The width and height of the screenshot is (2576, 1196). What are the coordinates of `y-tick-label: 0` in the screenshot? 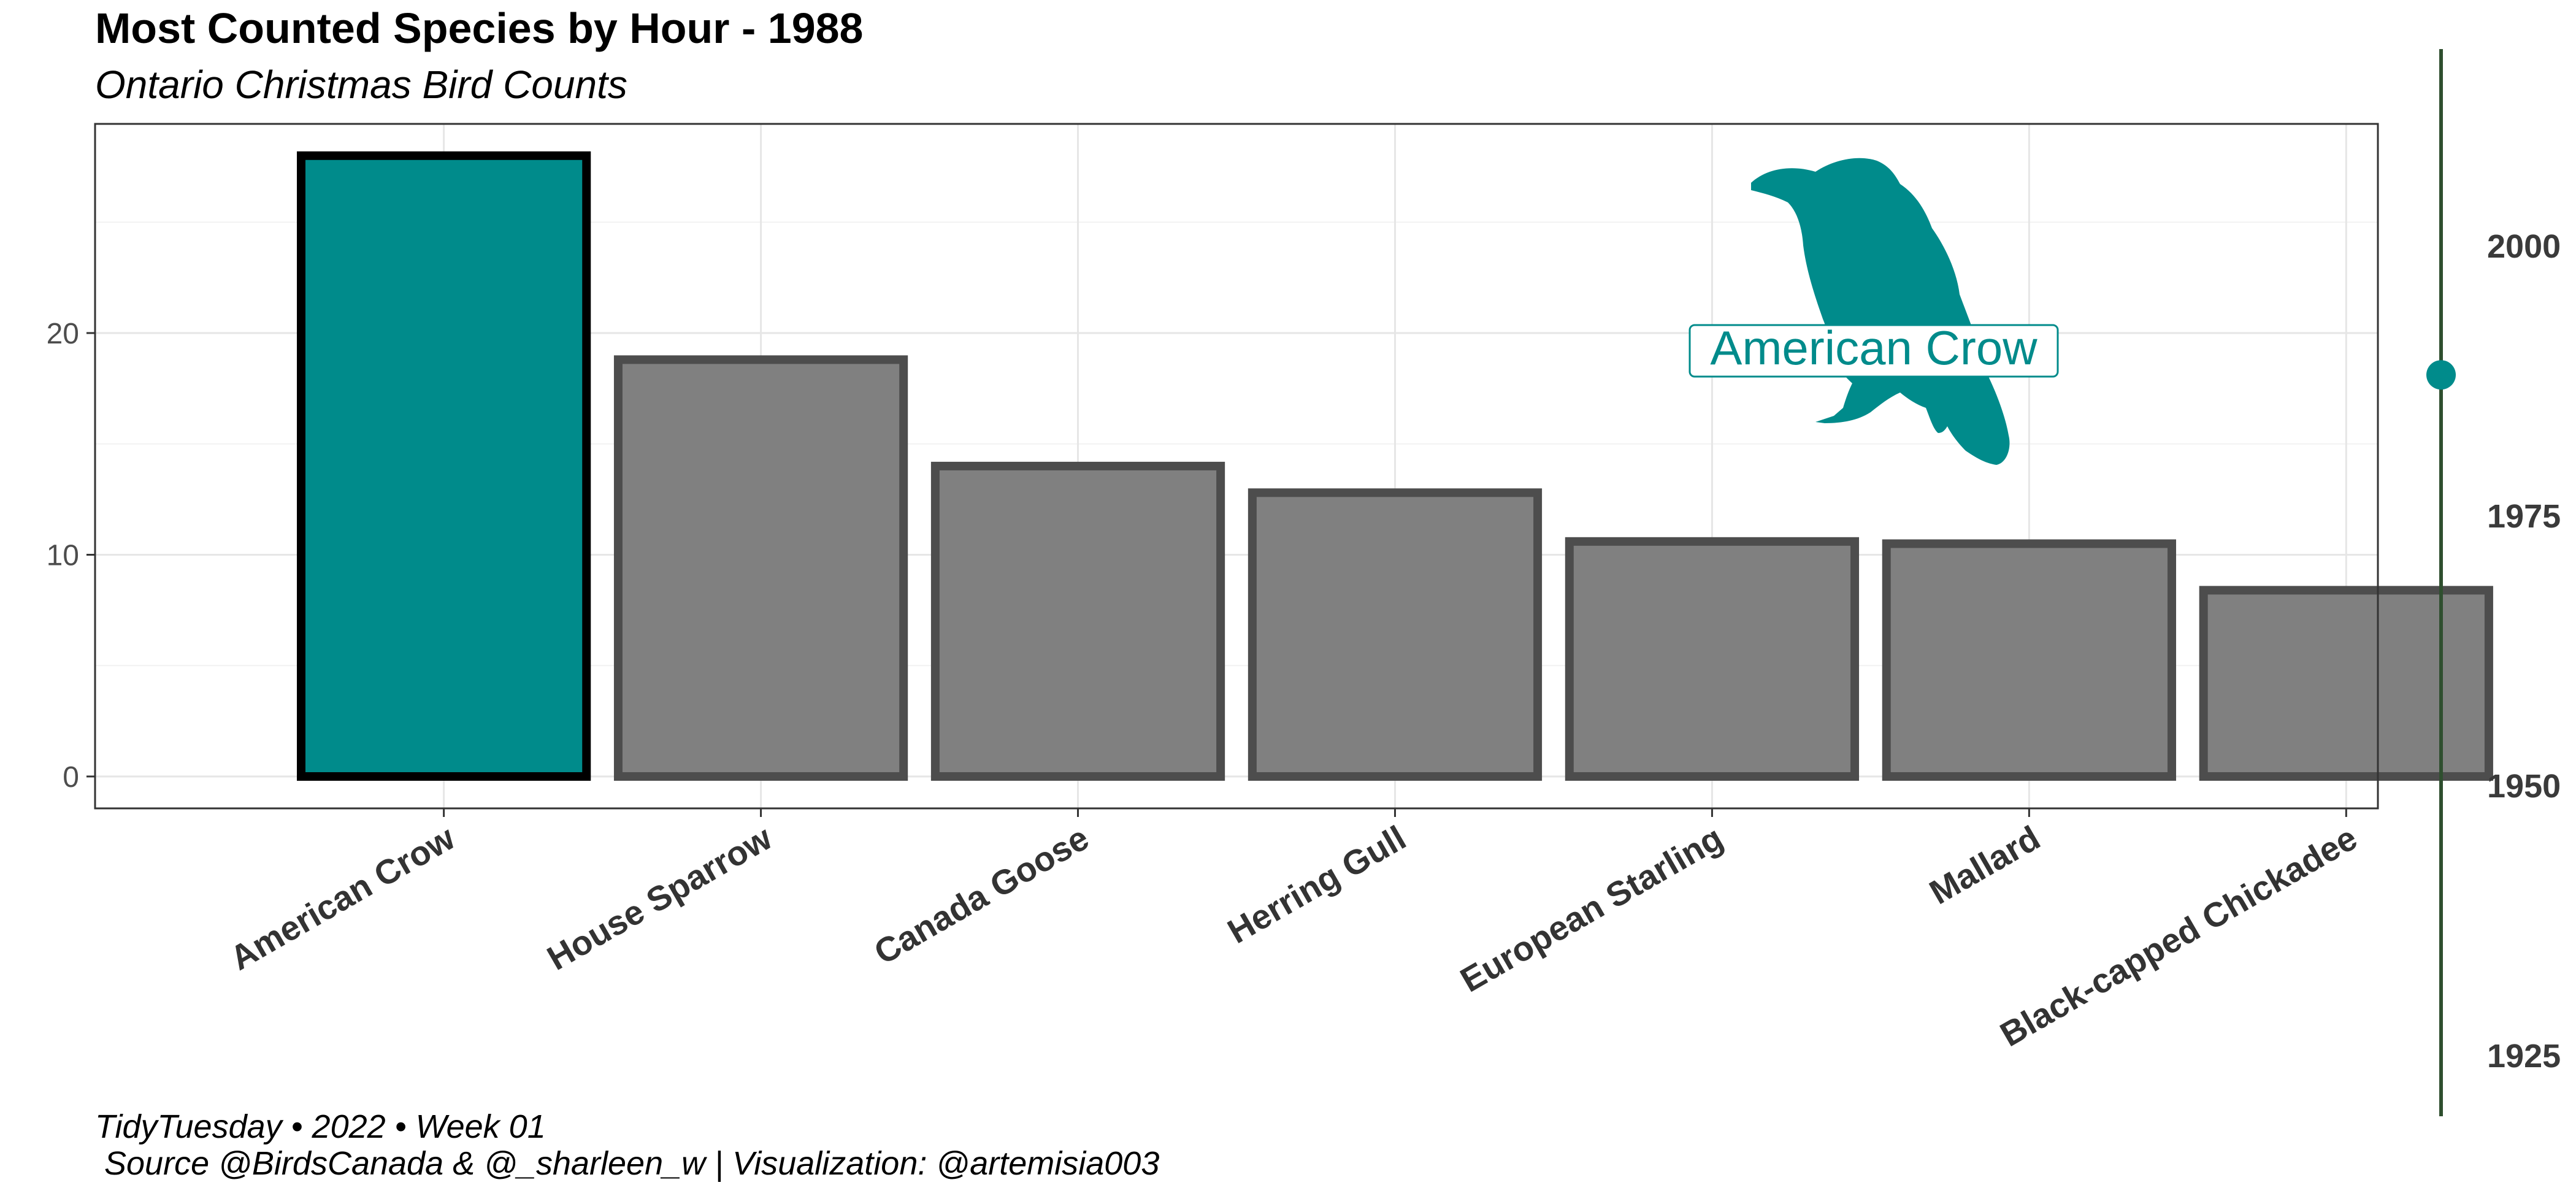 It's located at (71, 777).